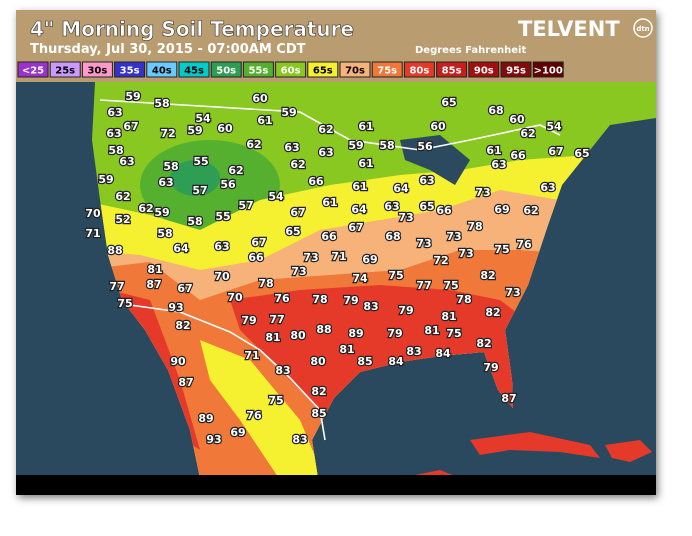  I want to click on legend-label: 40s, so click(162, 71).